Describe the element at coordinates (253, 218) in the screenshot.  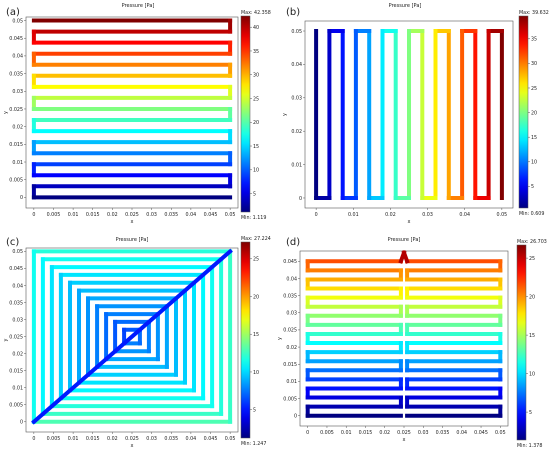
I see `colorbar-min-label: Min: 1.119` at that location.